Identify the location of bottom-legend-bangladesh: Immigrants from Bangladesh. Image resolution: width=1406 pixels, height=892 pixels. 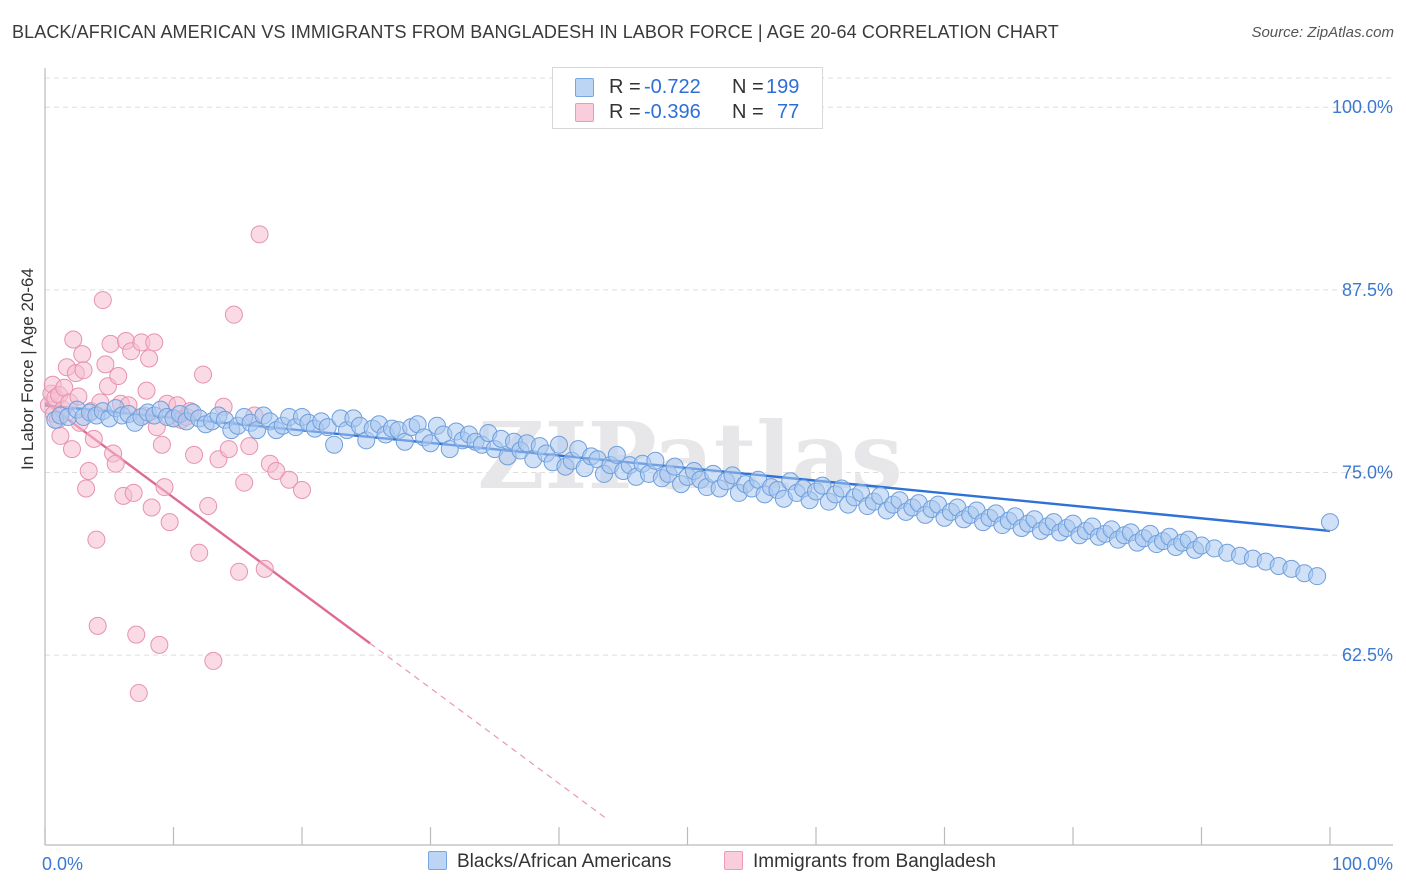
(860, 862).